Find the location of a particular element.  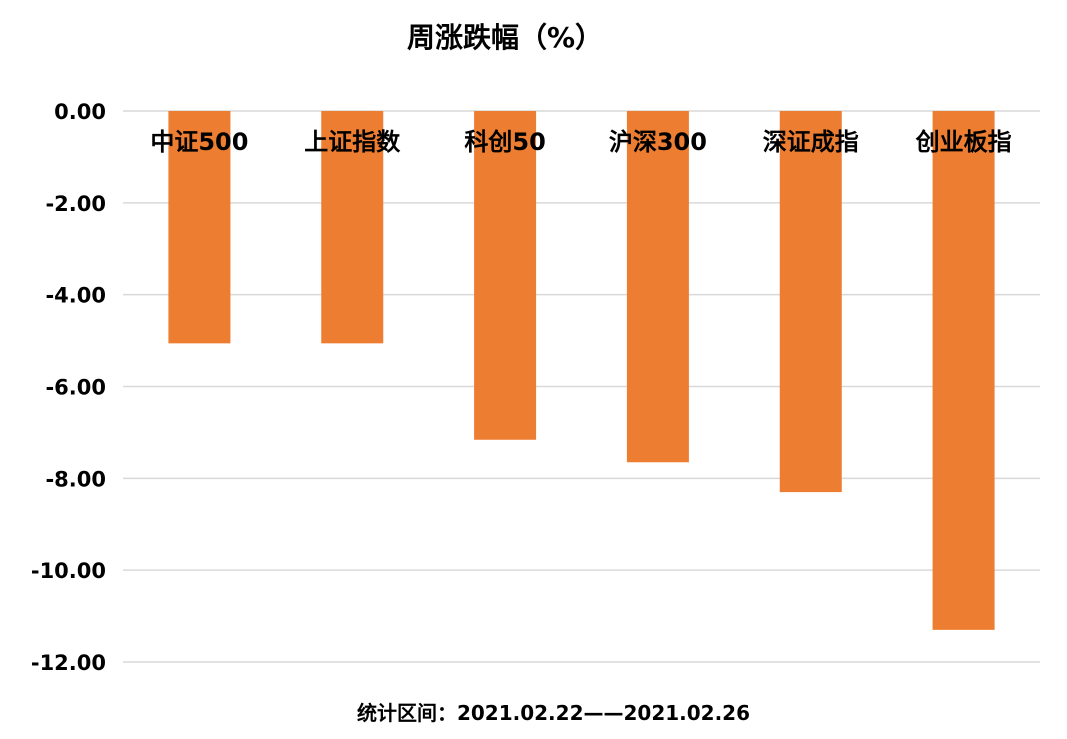

y-tick-label: -10.00 is located at coordinates (68, 571).